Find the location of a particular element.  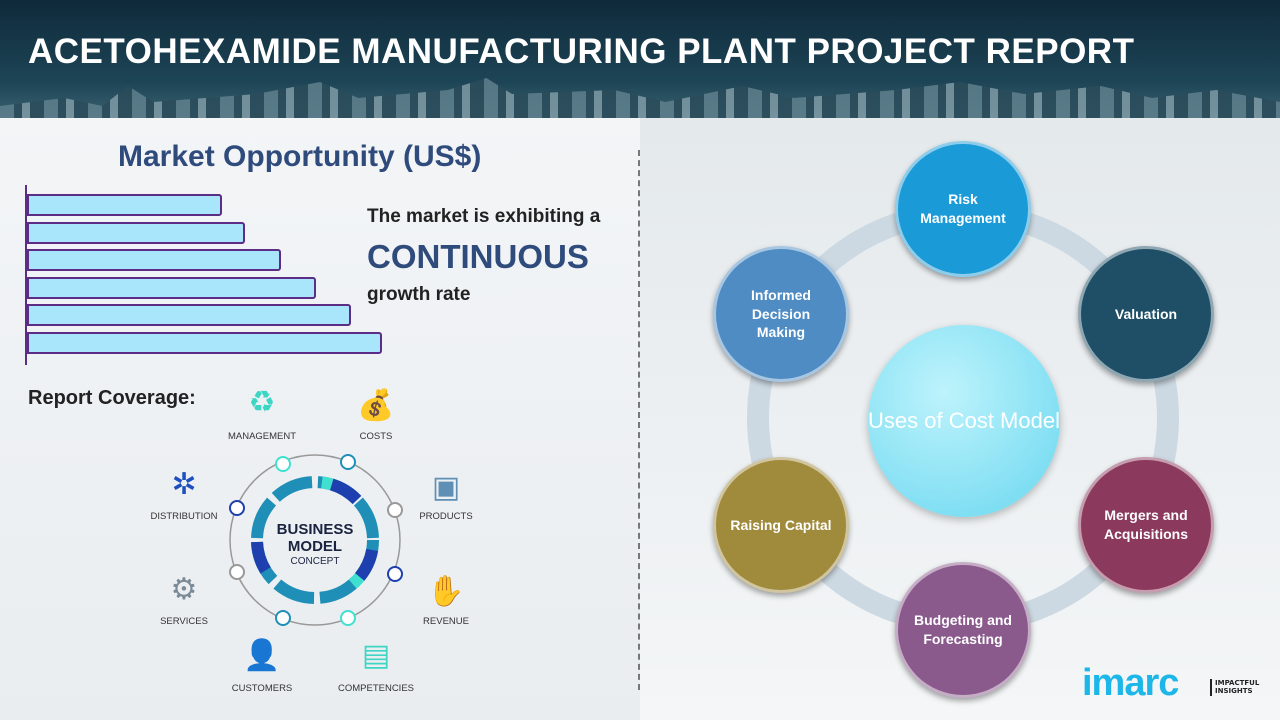

use-circle: Budgeting and Forecasting is located at coordinates (963, 630).